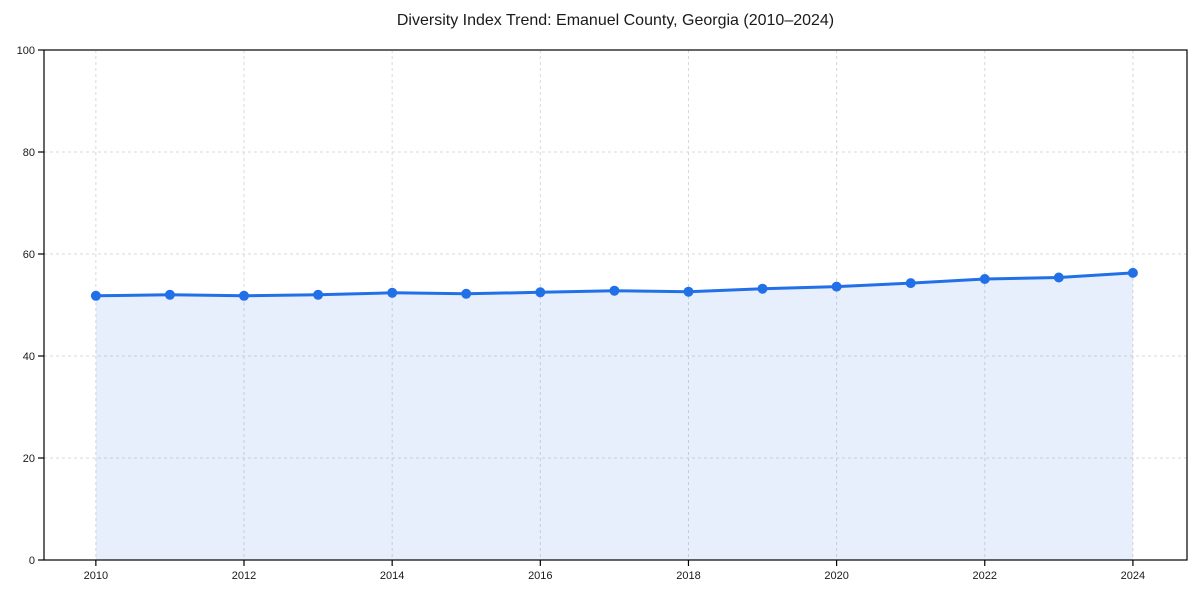 This screenshot has height=600, width=1200. What do you see at coordinates (32, 561) in the screenshot?
I see `y-tick-label: 0` at bounding box center [32, 561].